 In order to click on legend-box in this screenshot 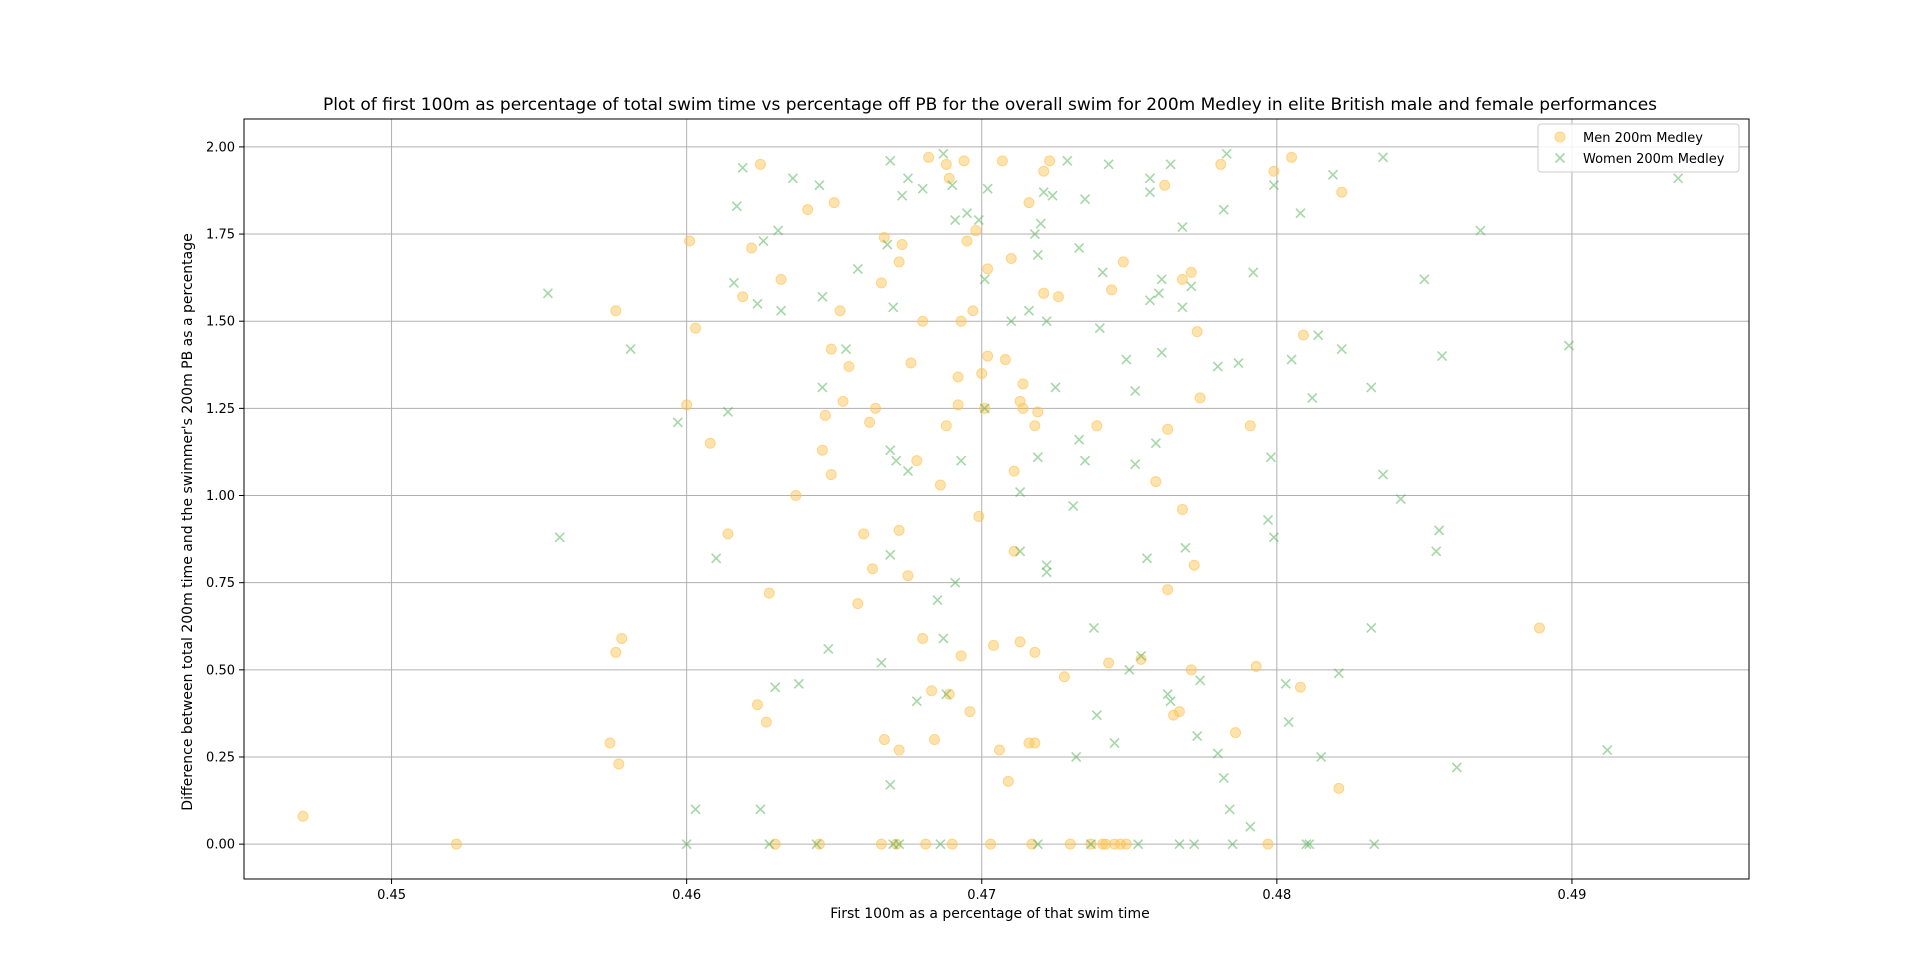, I will do `click(1638, 148)`.